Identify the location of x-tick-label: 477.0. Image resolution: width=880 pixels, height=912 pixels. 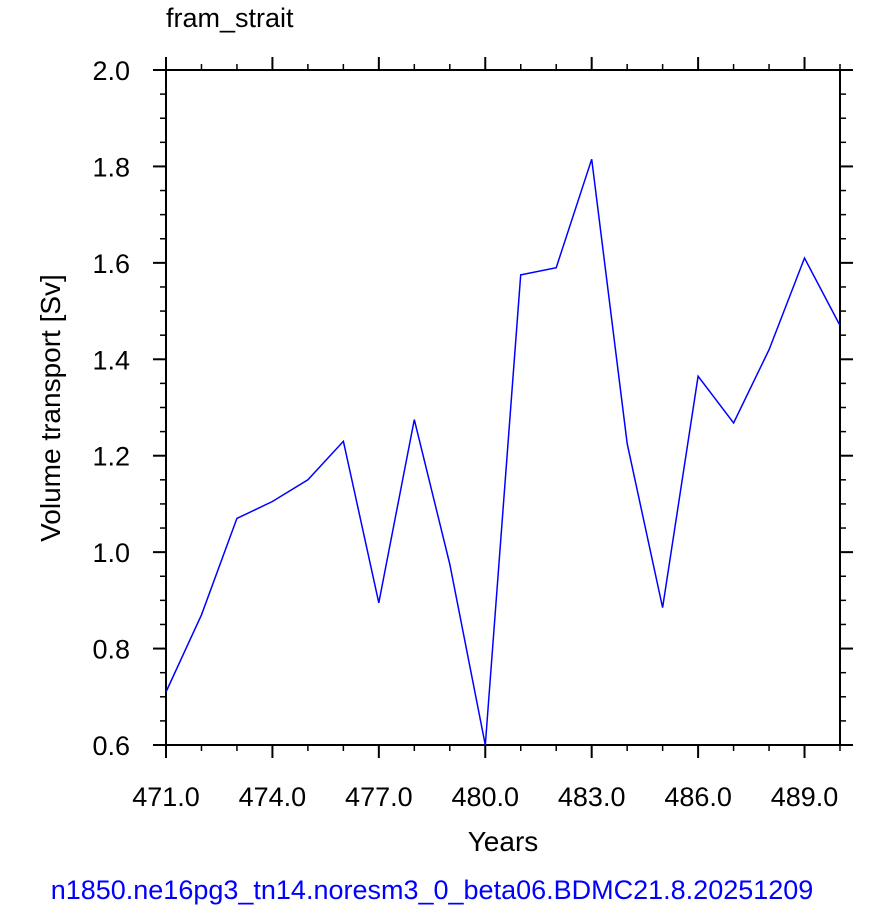
(379, 797).